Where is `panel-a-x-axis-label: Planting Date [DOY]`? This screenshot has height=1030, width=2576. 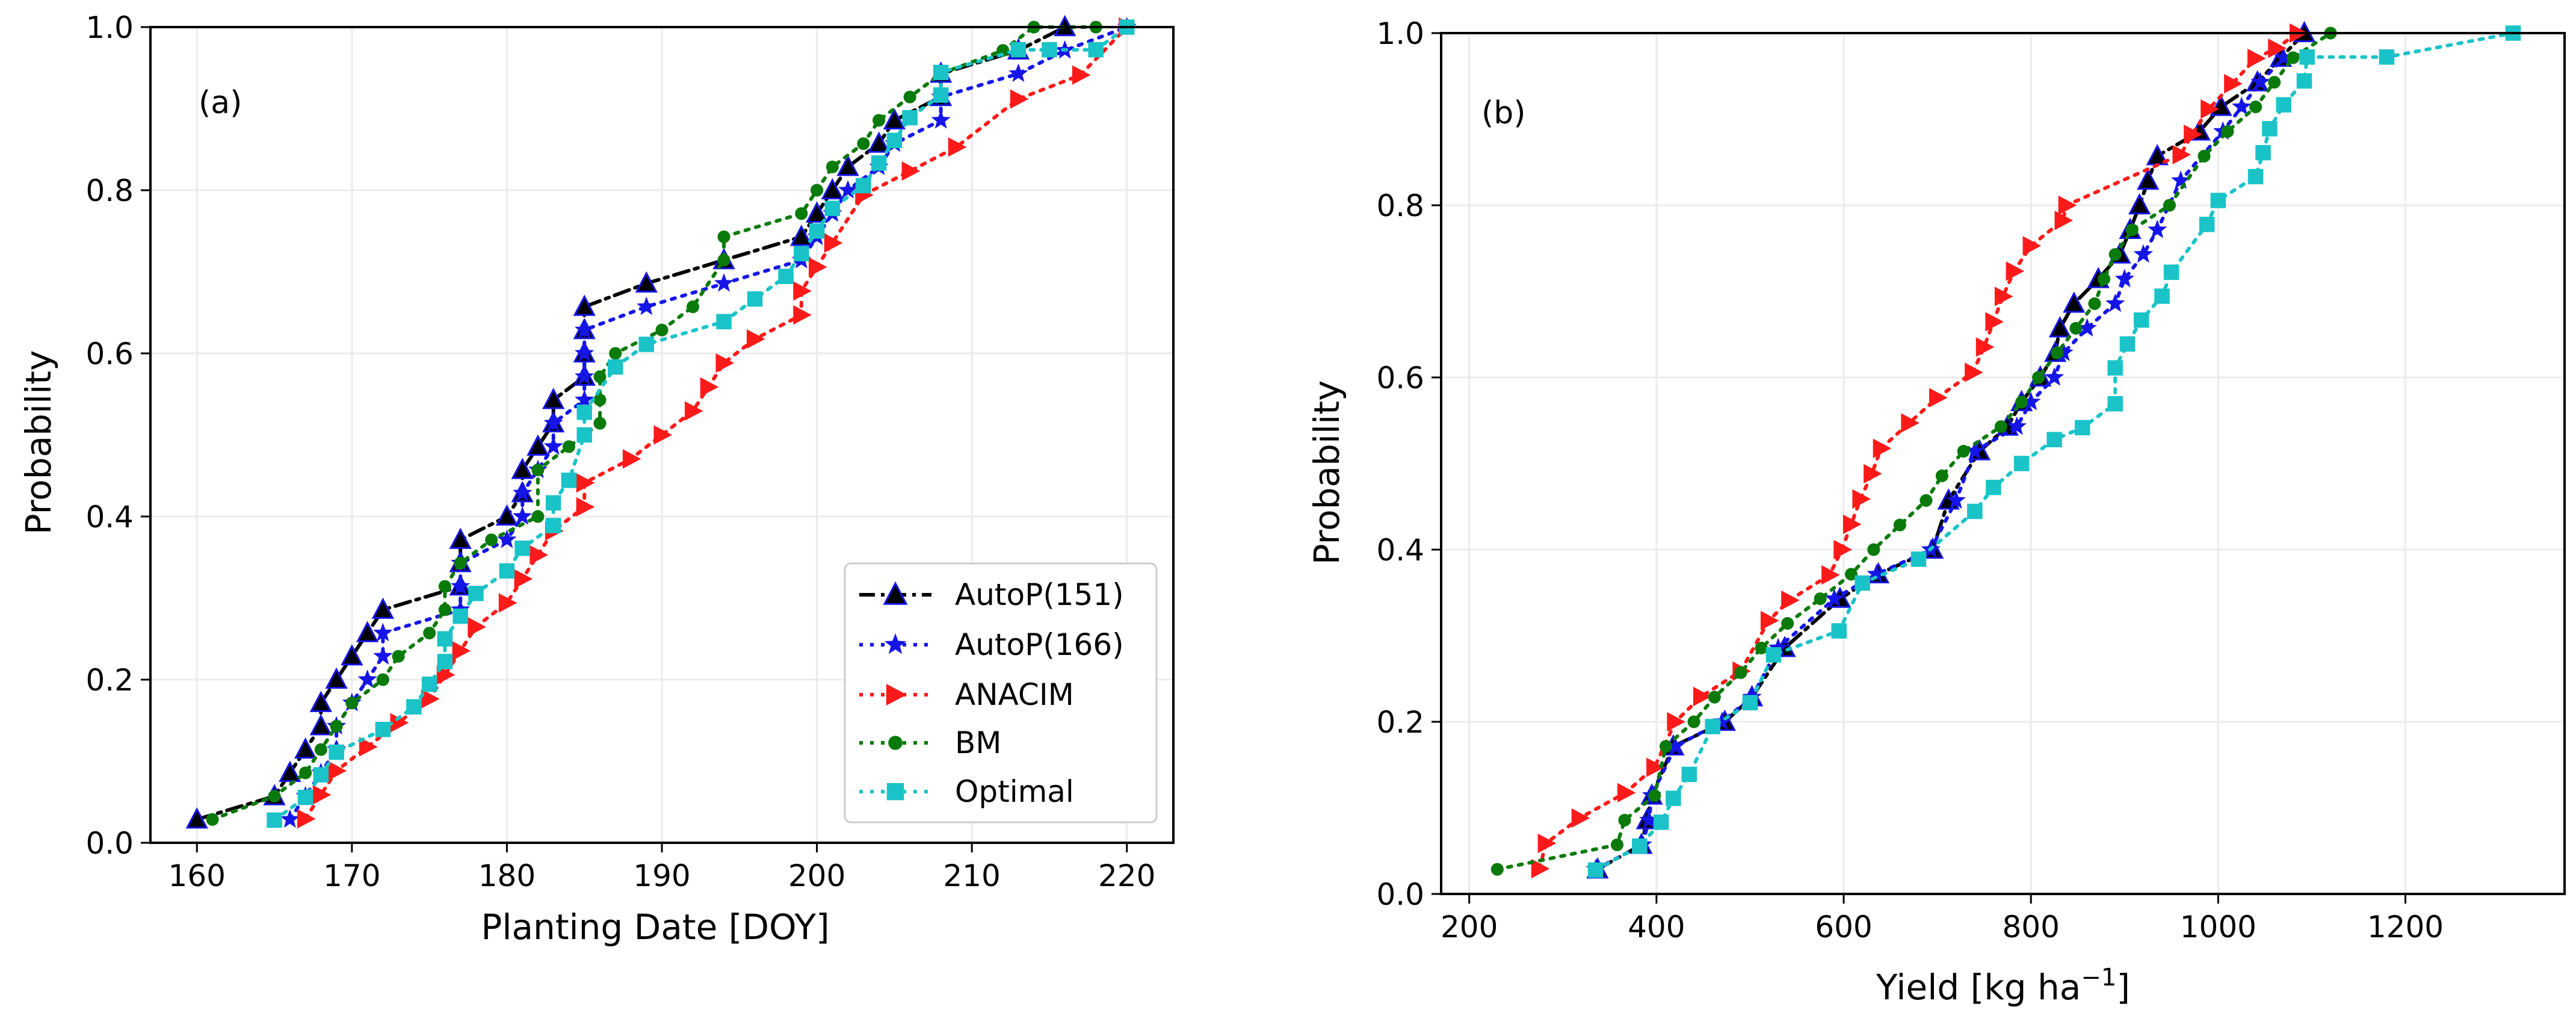
panel-a-x-axis-label: Planting Date [DOY] is located at coordinates (655, 927).